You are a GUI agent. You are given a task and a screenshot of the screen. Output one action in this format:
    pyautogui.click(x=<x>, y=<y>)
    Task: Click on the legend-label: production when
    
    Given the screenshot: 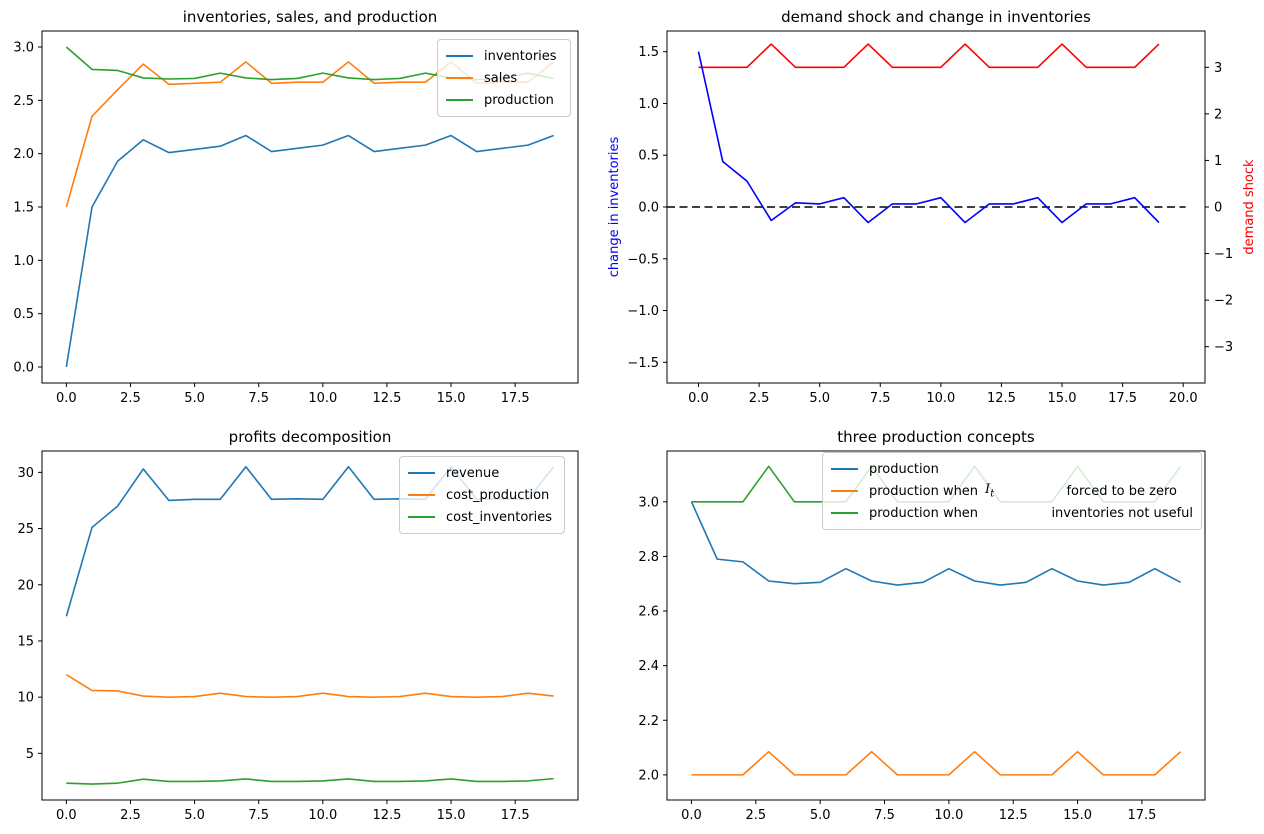 What is the action you would take?
    pyautogui.click(x=924, y=513)
    